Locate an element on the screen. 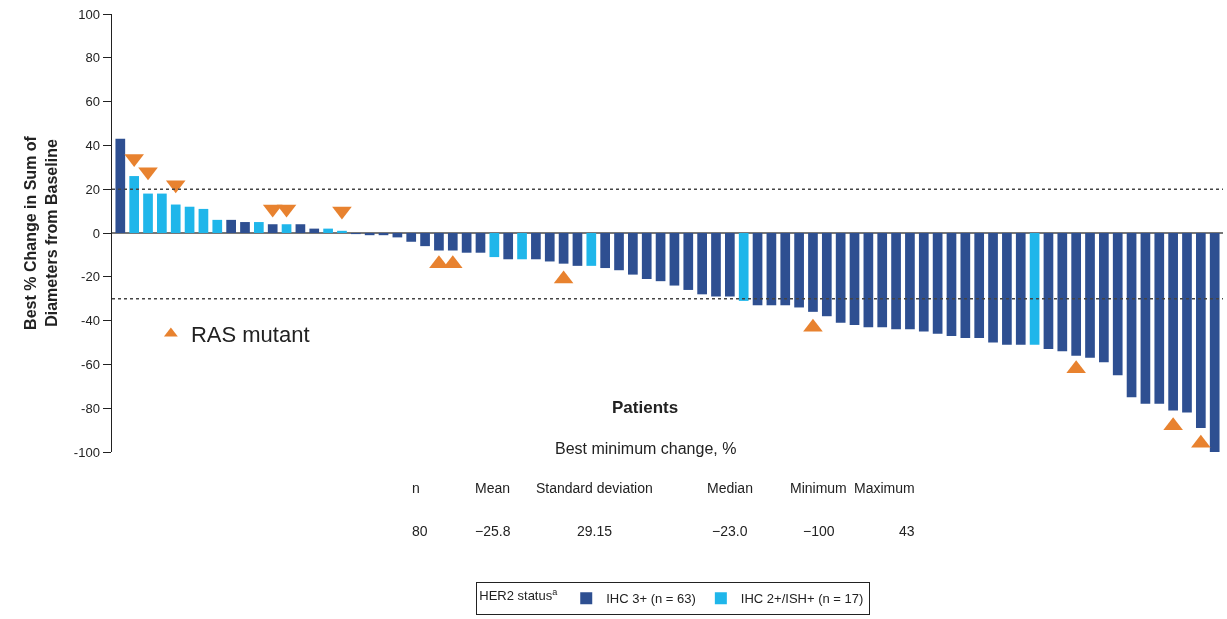 Image resolution: width=1227 pixels, height=619 pixels. text: 29.15 is located at coordinates (595, 531).